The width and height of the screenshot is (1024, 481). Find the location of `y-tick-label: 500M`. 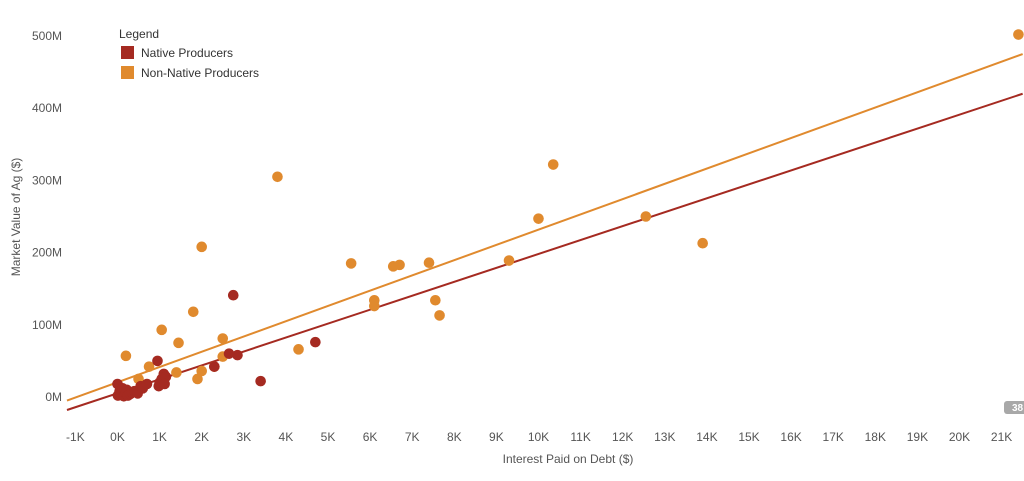

y-tick-label: 500M is located at coordinates (47, 36).